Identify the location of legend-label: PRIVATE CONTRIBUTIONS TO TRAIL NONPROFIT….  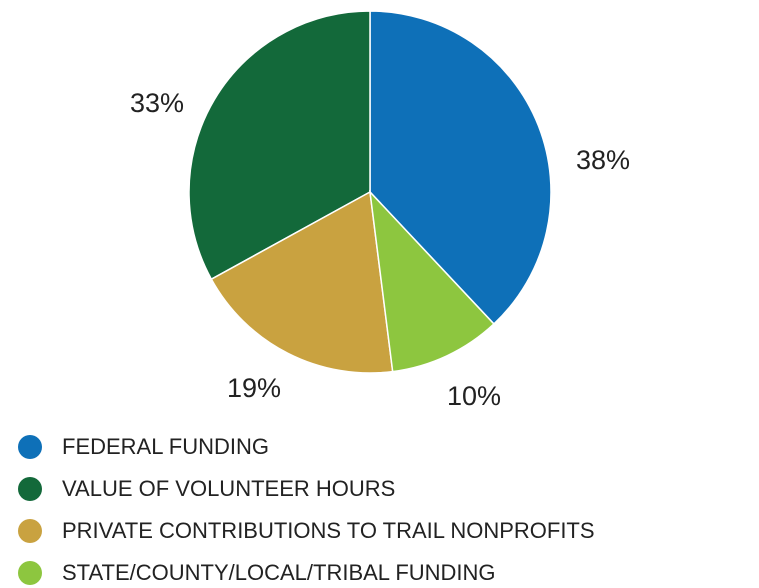
(328, 530).